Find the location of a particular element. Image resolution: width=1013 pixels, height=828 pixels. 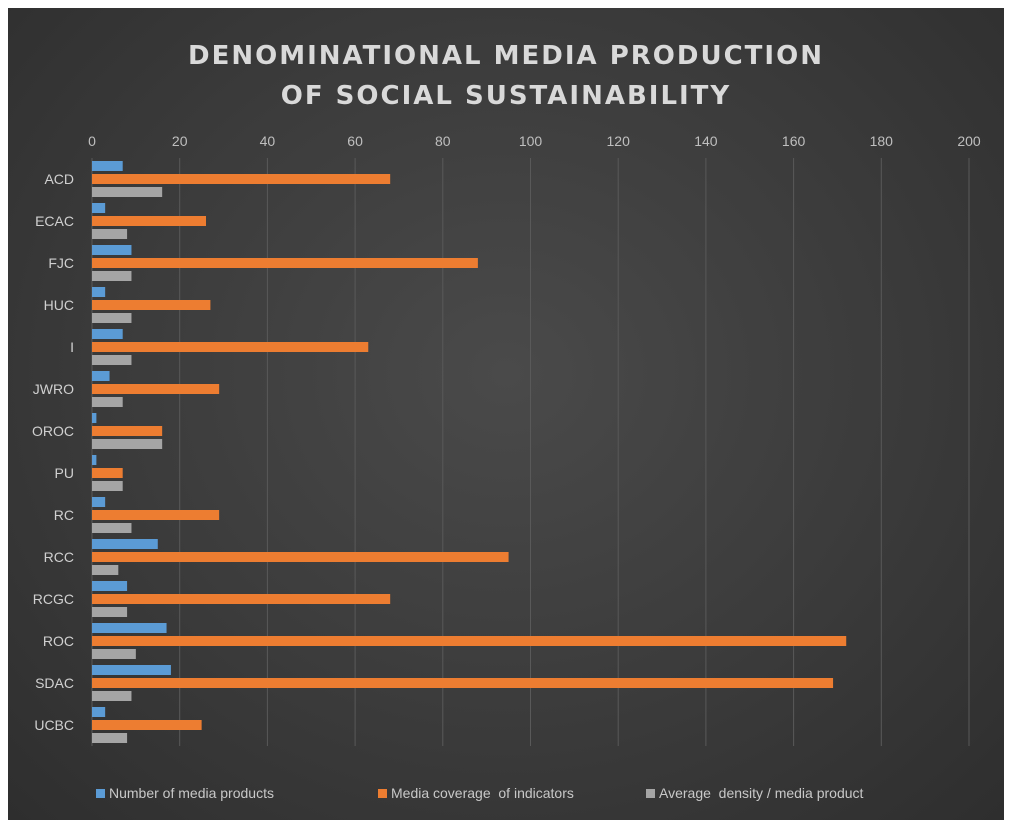

category-label: FJC is located at coordinates (61, 263).